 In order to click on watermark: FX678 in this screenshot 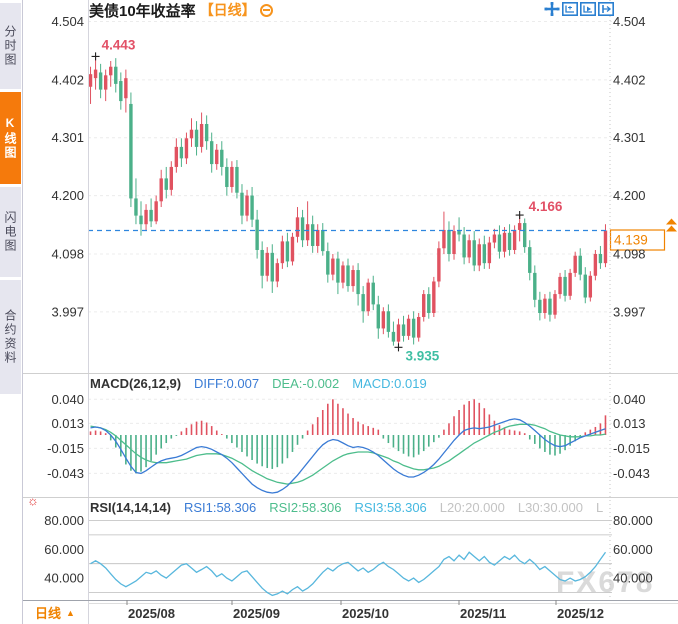, I will do `click(605, 582)`.